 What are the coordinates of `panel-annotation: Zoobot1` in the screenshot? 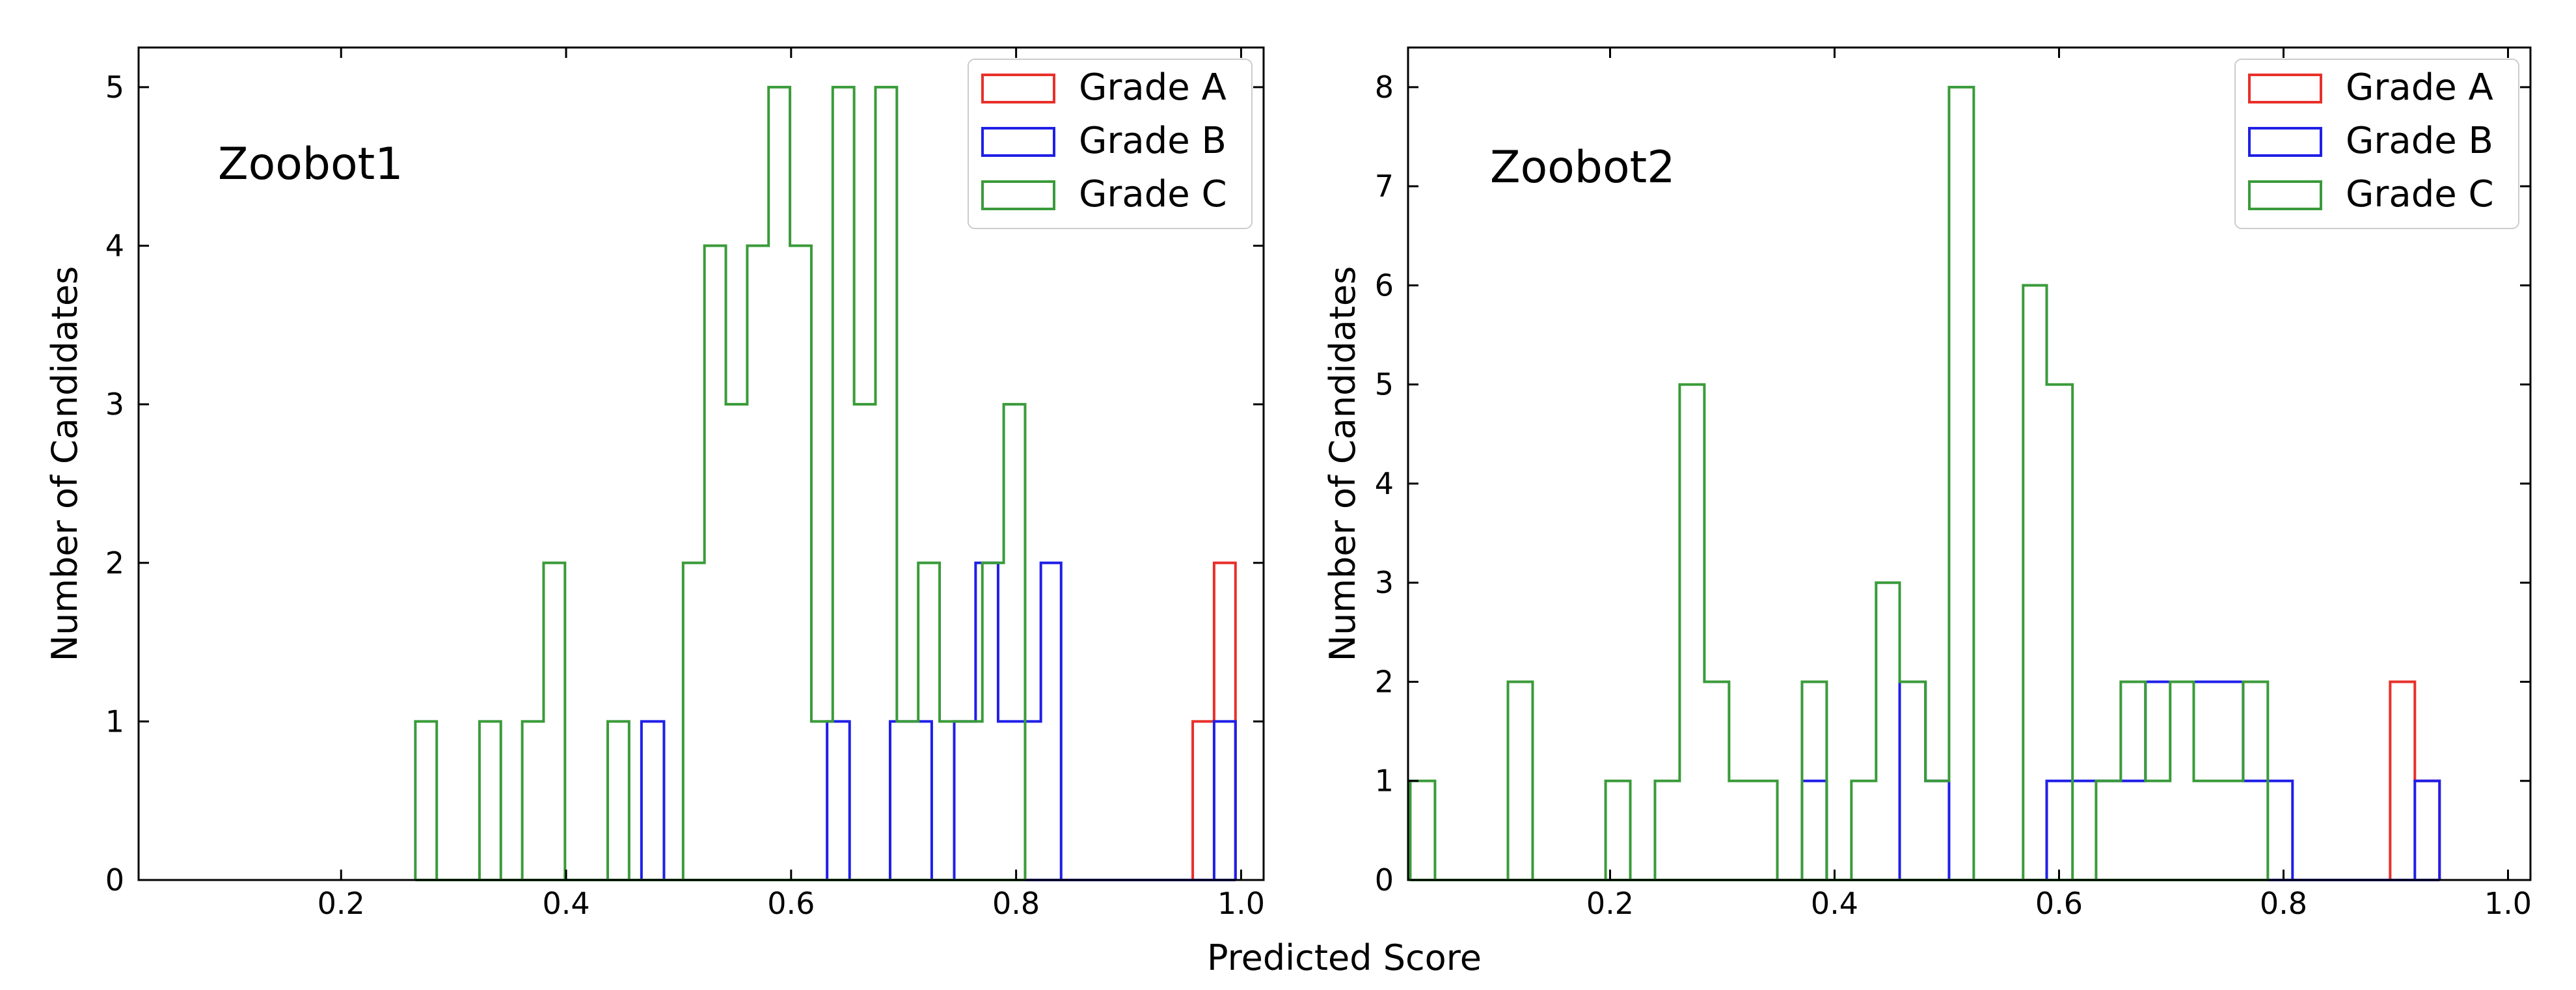 It's located at (310, 164).